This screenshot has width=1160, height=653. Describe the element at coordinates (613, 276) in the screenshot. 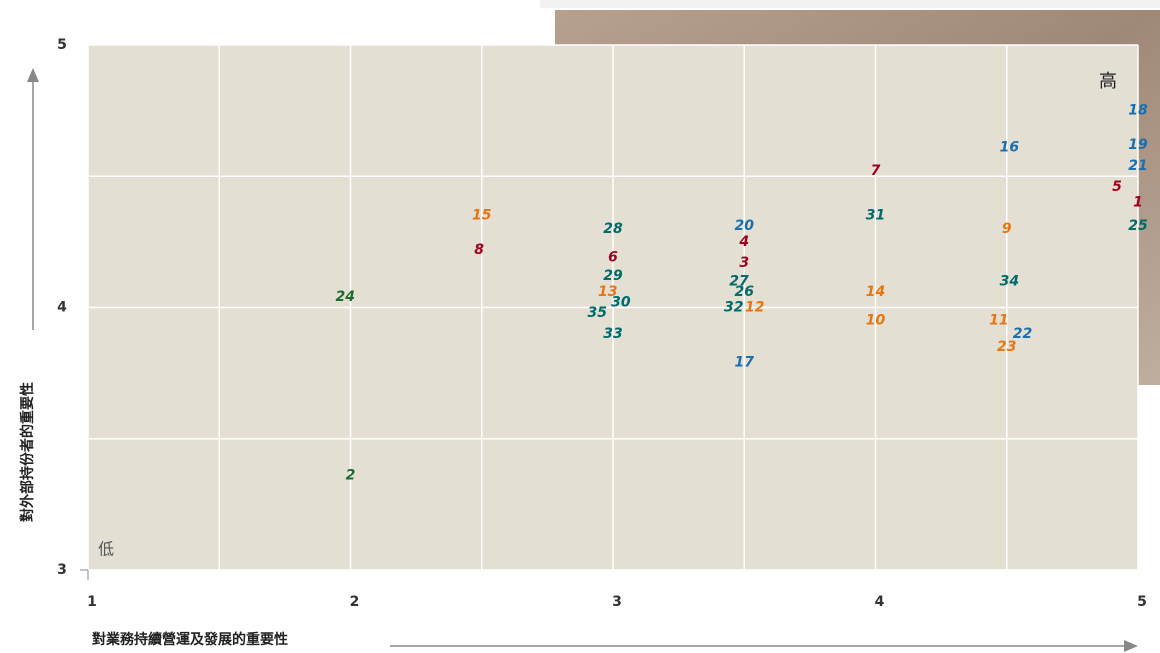

I see `point-label: 29` at that location.